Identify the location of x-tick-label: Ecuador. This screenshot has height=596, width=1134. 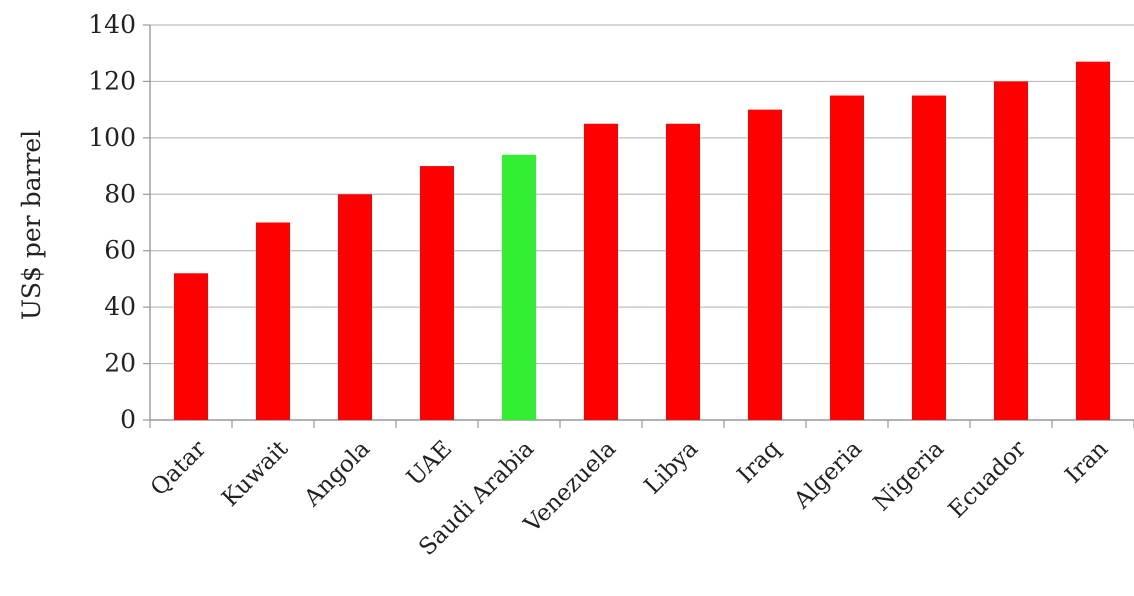
(988, 480).